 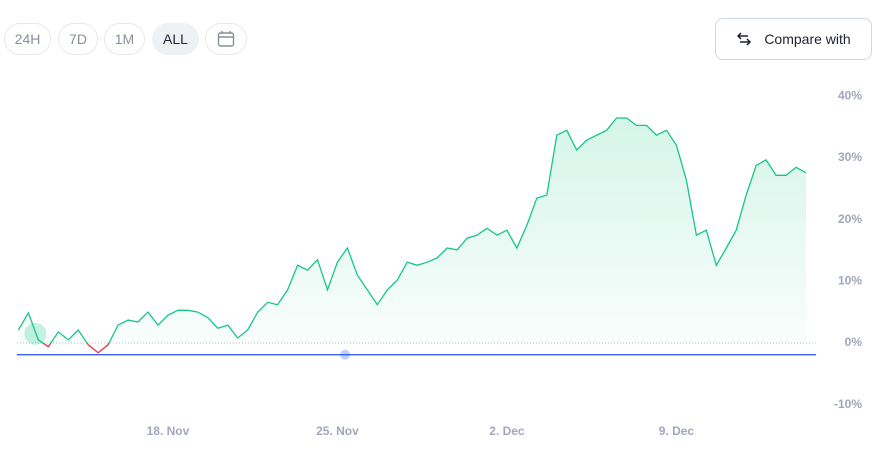 What do you see at coordinates (168, 431) in the screenshot?
I see `x-tick-label: 18. Nov` at bounding box center [168, 431].